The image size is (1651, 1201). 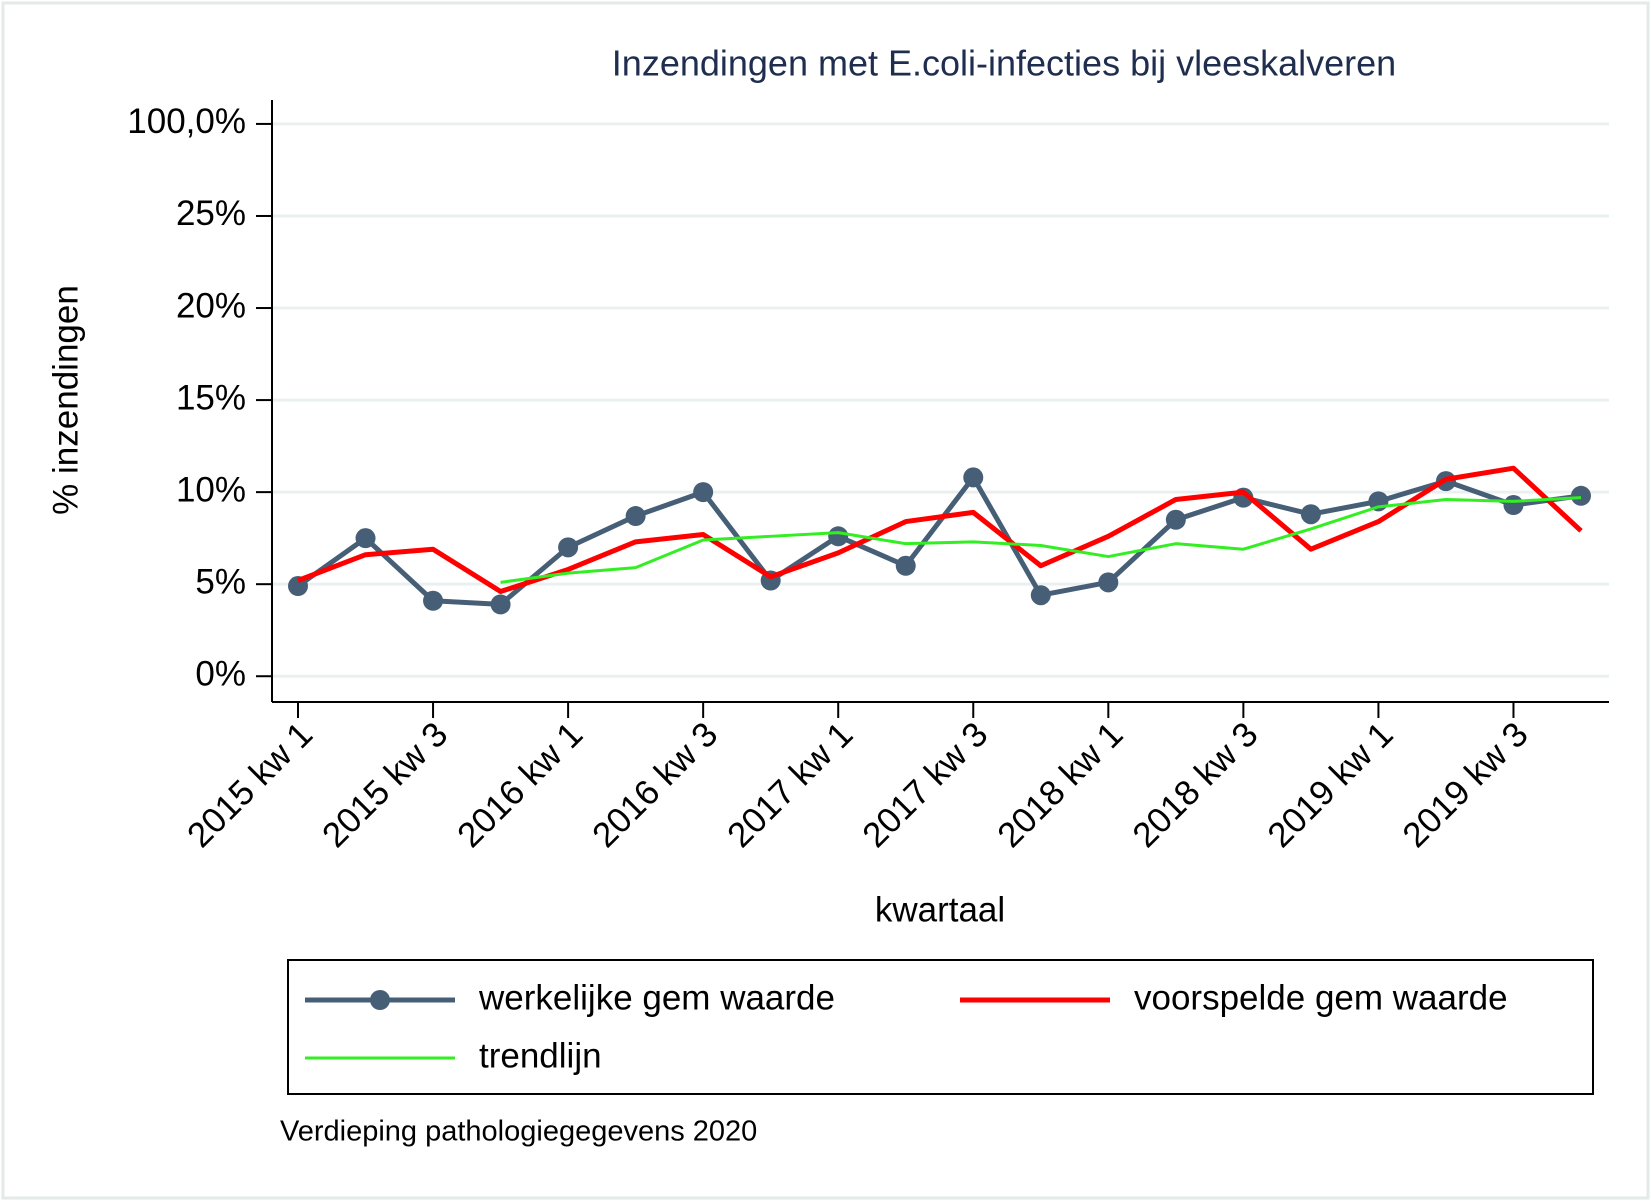 What do you see at coordinates (211, 489) in the screenshot?
I see `y-tick-label: 10%` at bounding box center [211, 489].